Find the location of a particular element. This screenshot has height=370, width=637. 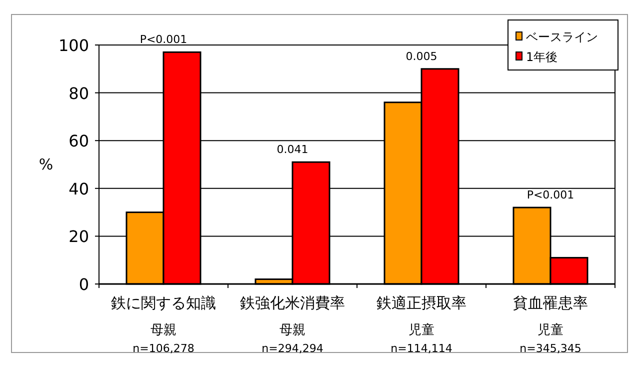

y-tick-label: 60 is located at coordinates (78, 141).